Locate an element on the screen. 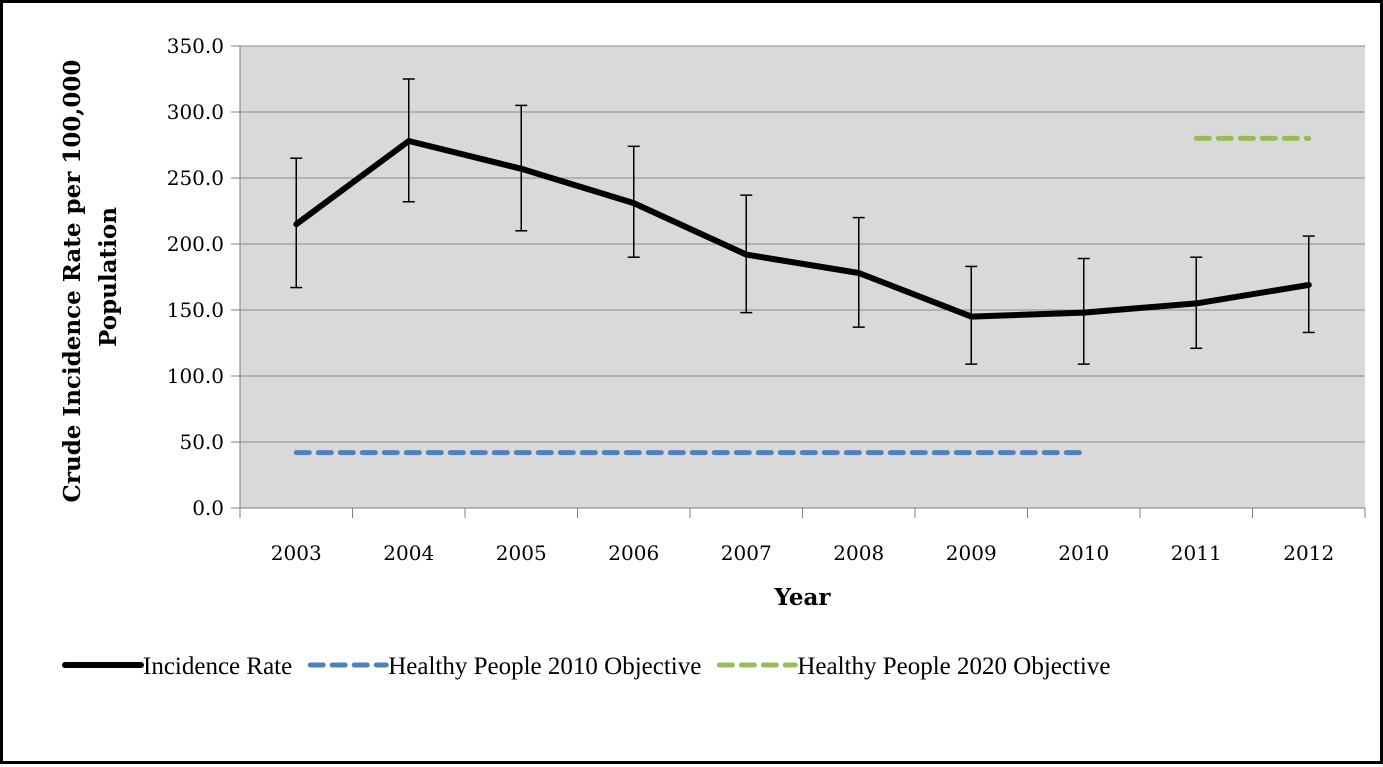 The image size is (1383, 767). y-axis-title-line1: Crude Incidence Rate per 100,000 is located at coordinates (72, 281).